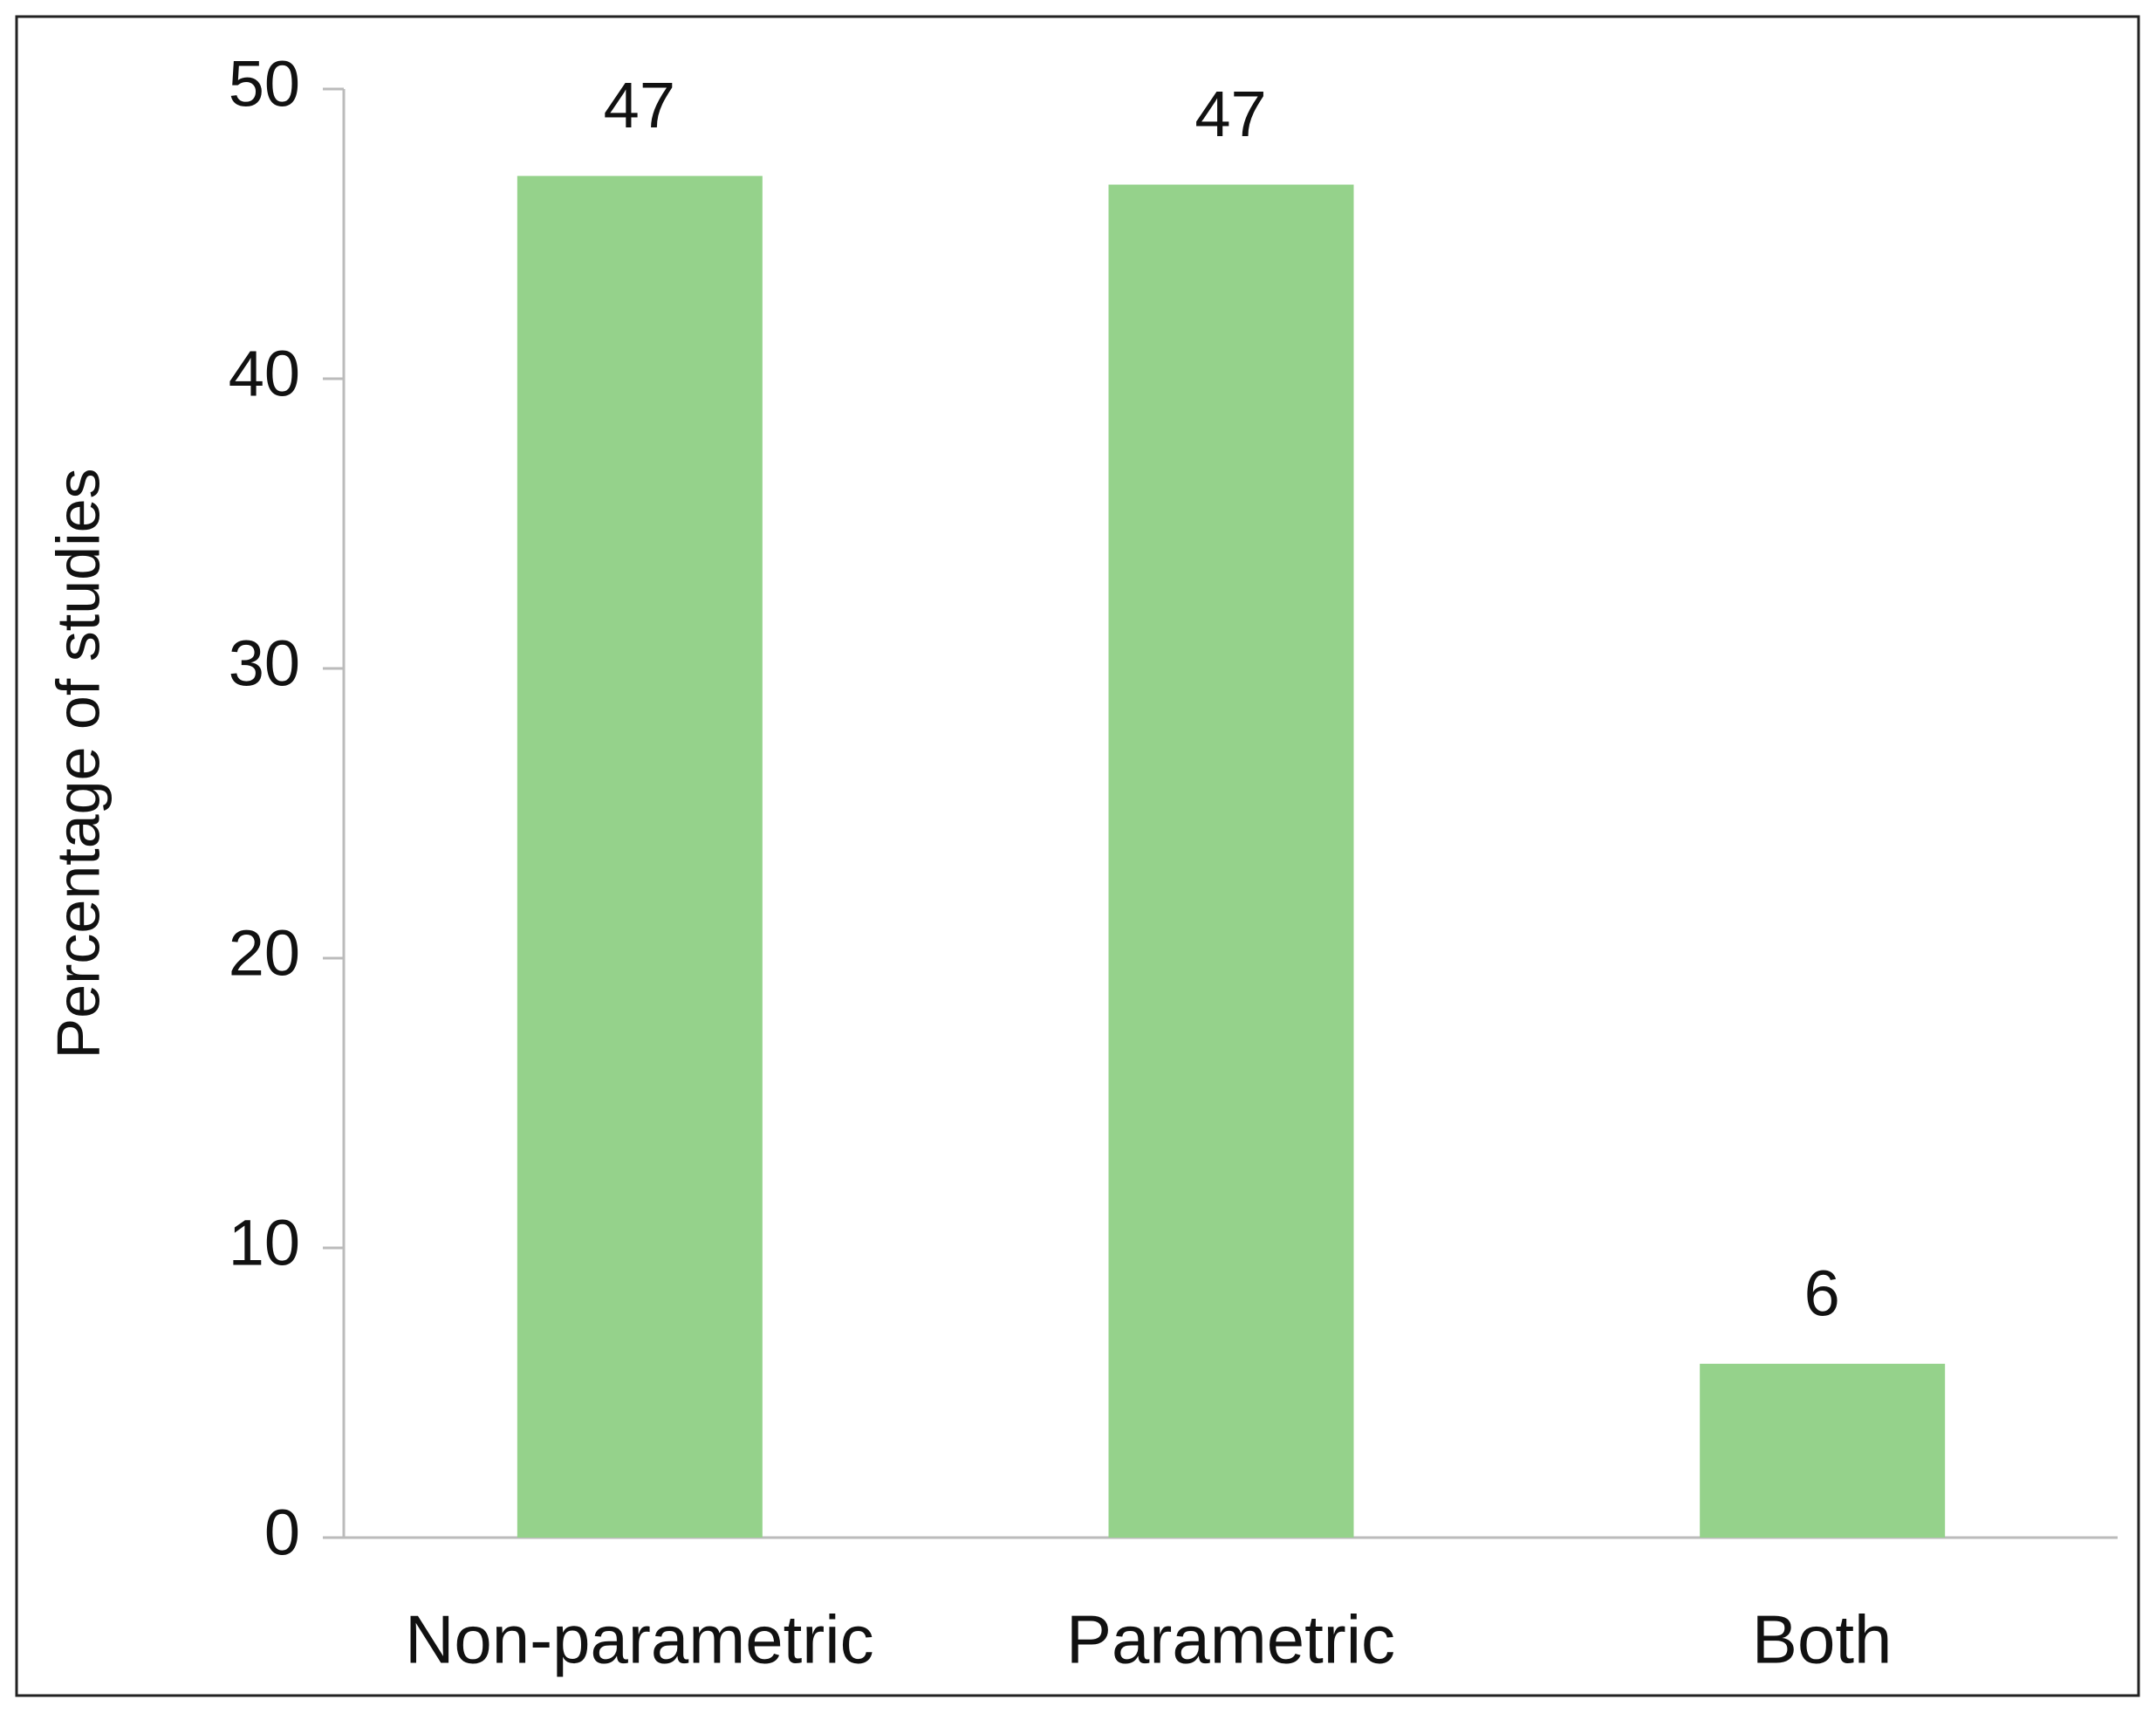 This screenshot has width=2156, height=1713. I want to click on y-tick-label: 40, so click(264, 374).